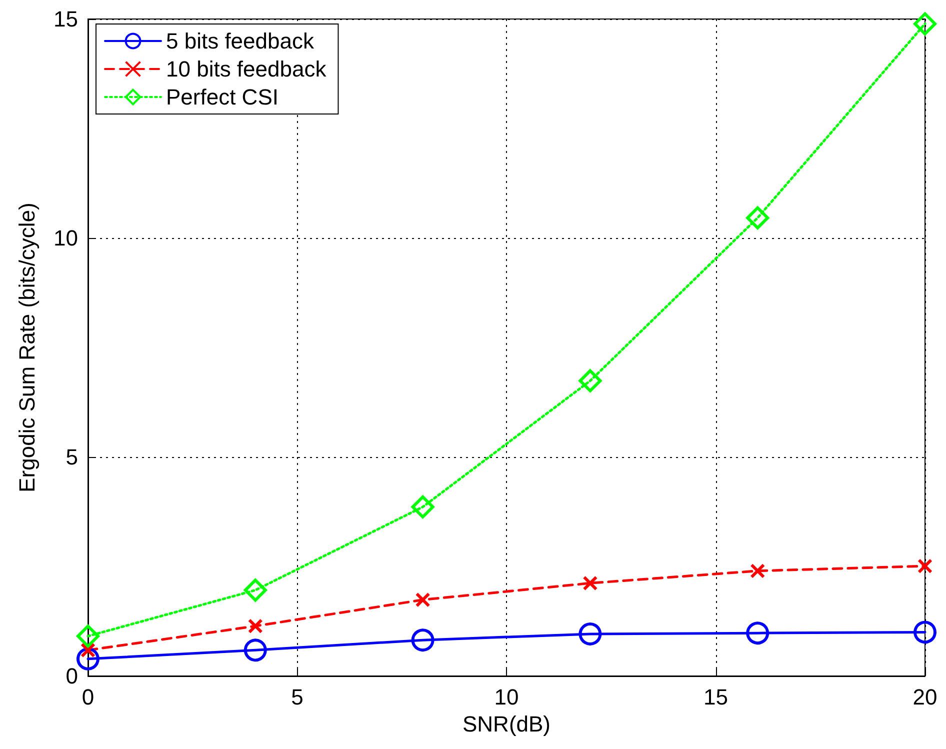 This screenshot has width=946, height=749. I want to click on y-tick-label: 10, so click(66, 238).